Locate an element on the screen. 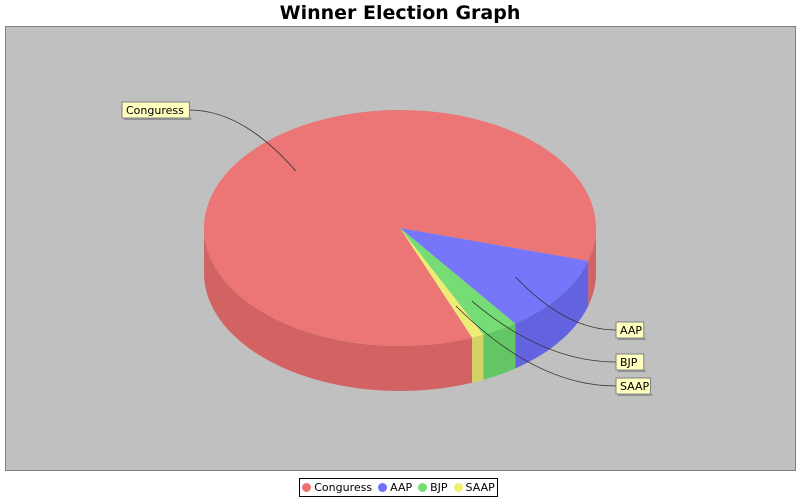  legend: Conguress AAP BJP SAAP is located at coordinates (398, 487).